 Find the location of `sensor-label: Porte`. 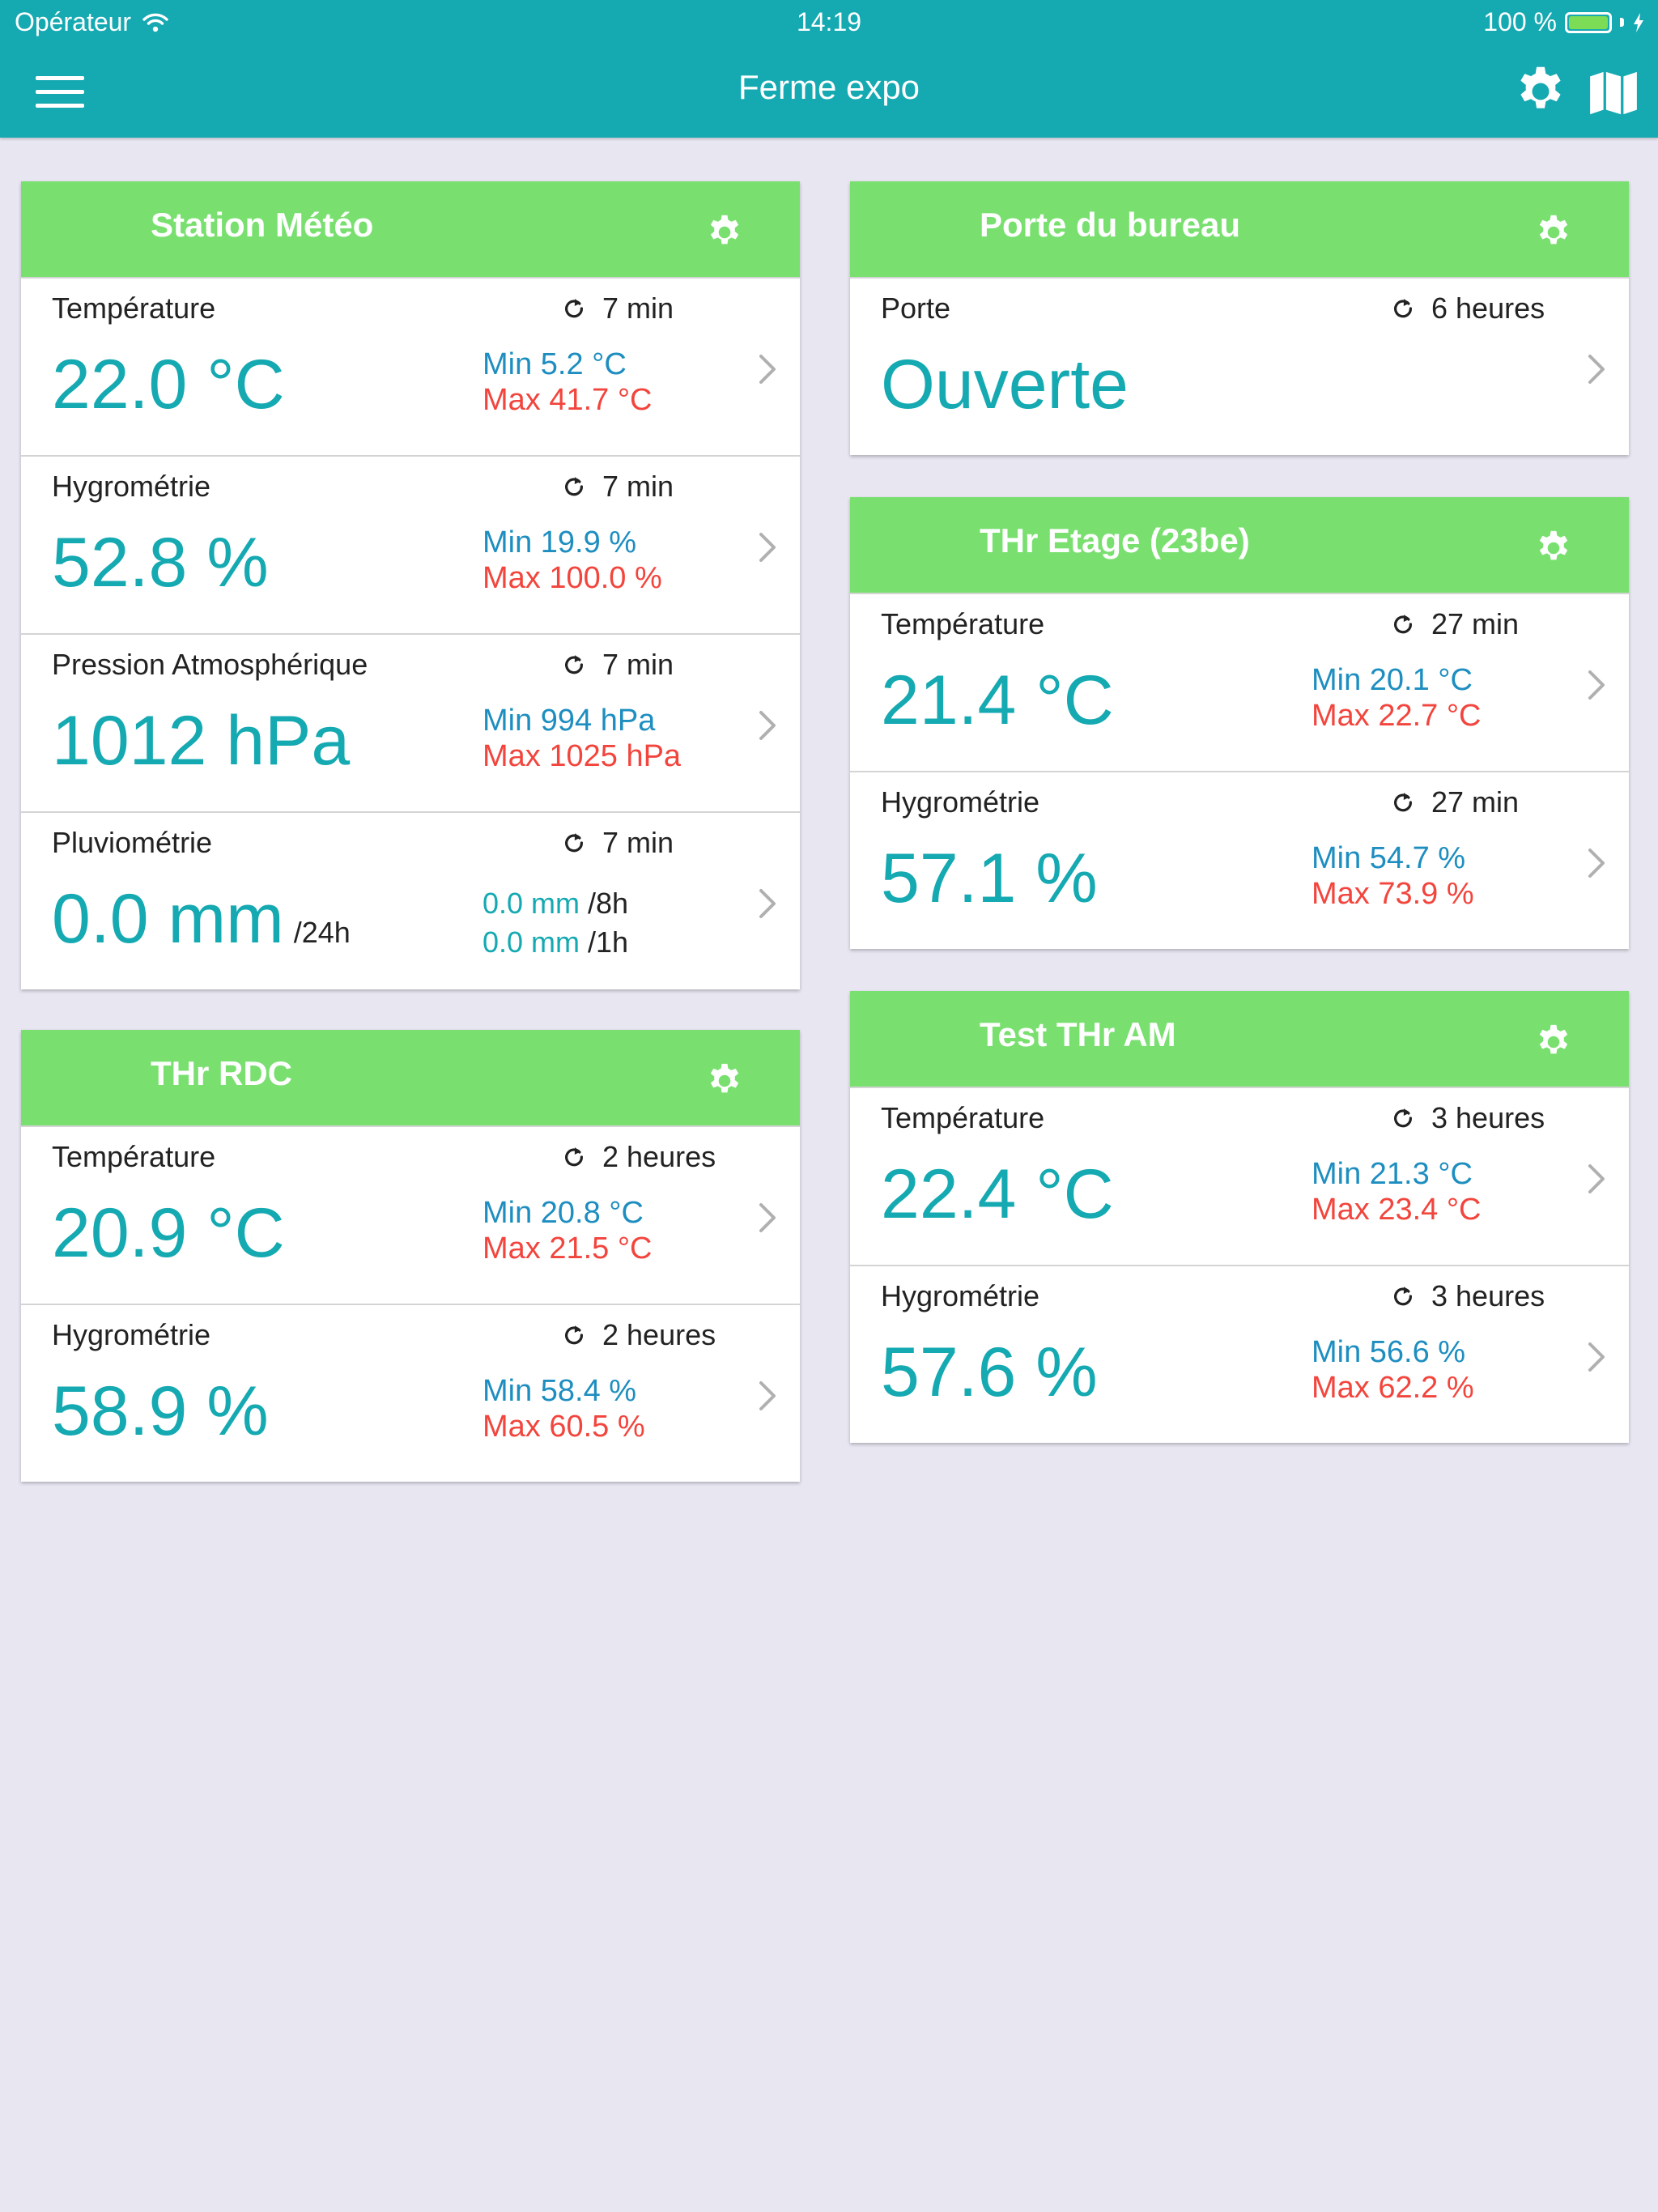

sensor-label: Porte is located at coordinates (916, 308).